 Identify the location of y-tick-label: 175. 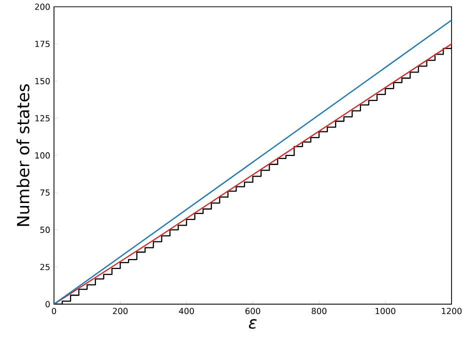
(42, 43).